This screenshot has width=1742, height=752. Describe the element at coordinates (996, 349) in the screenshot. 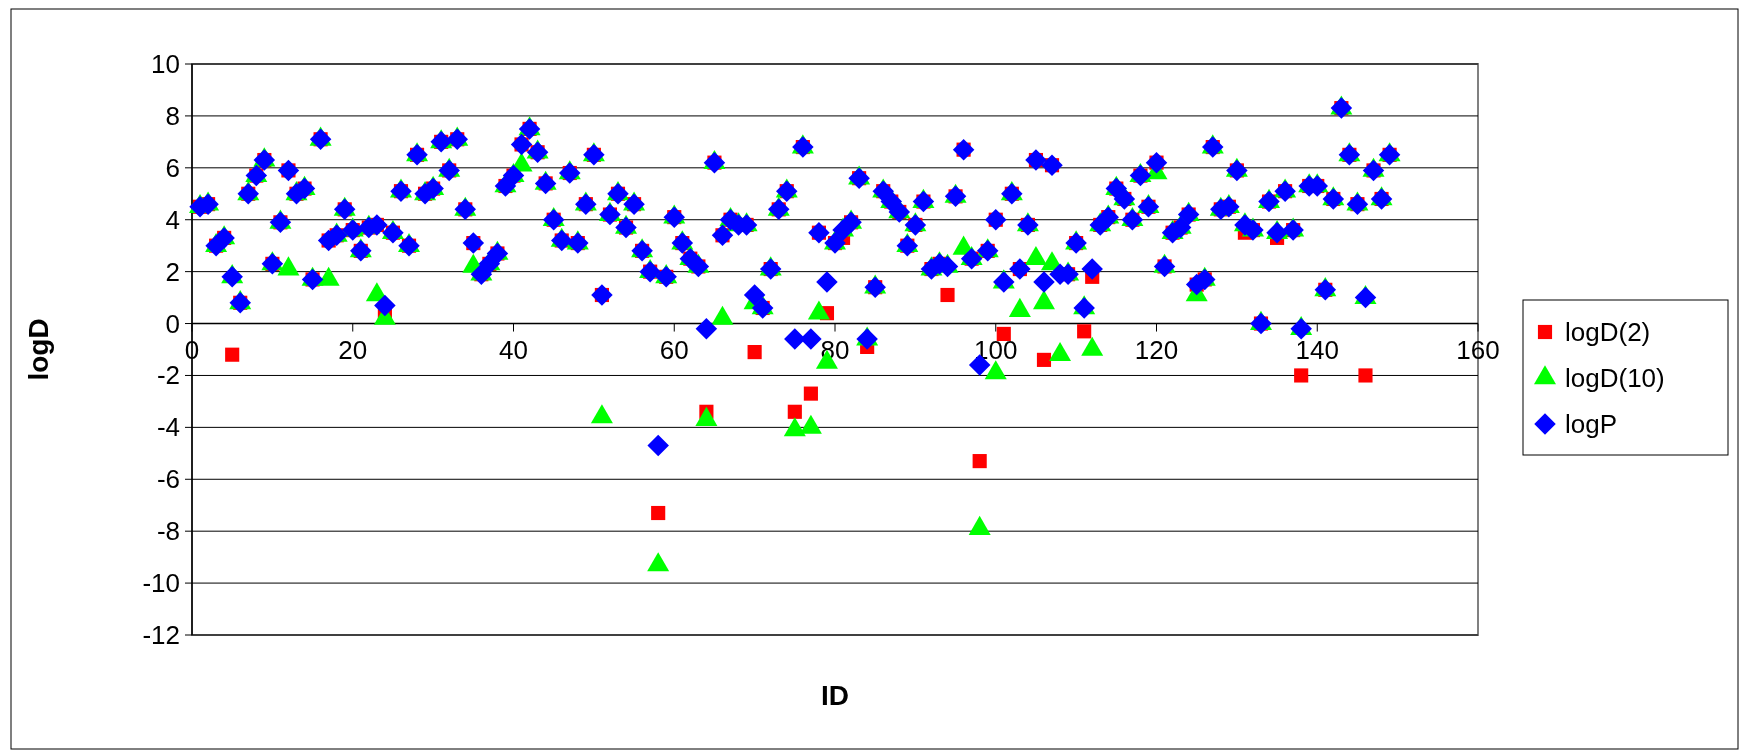

I see `x-tick-label: 100` at that location.